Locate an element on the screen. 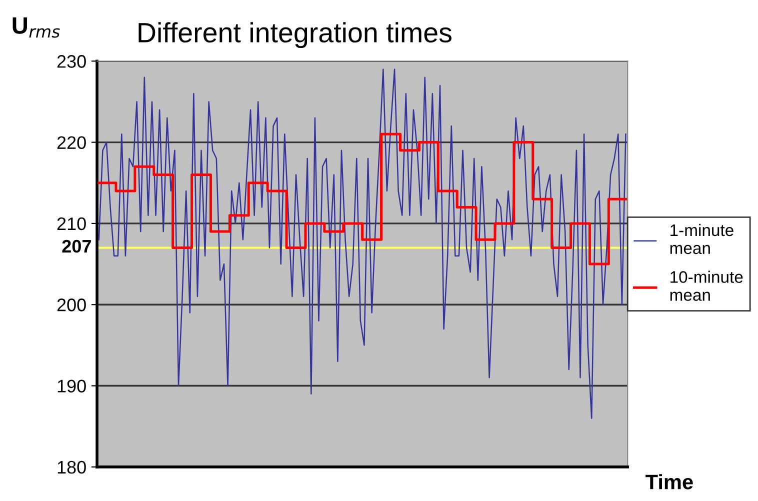 Image resolution: width=758 pixels, height=501 pixels. legend-label: 10-minute mean is located at coordinates (706, 285).